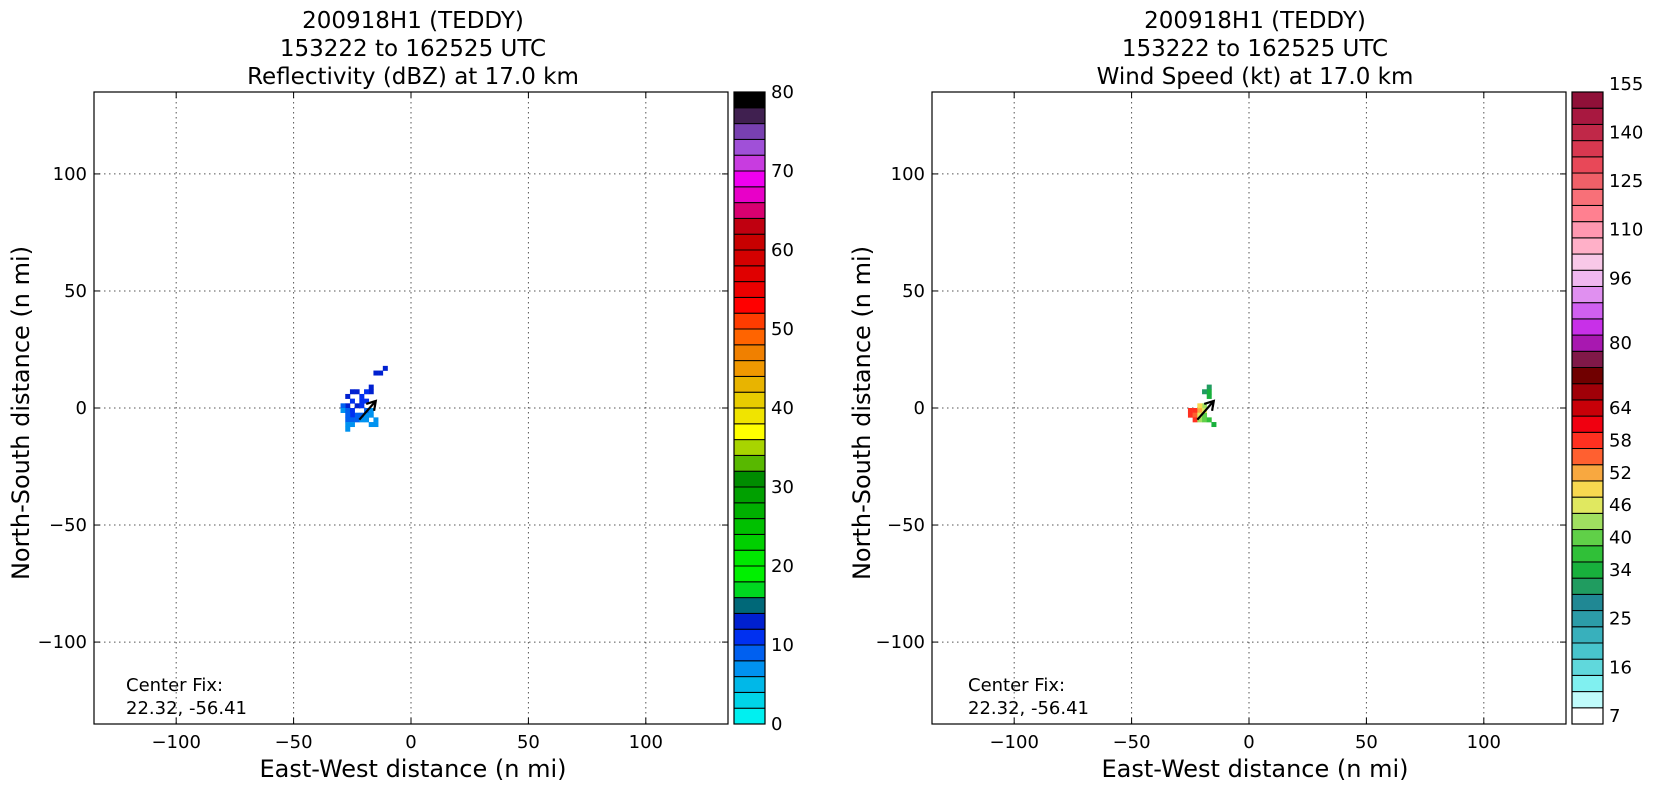  What do you see at coordinates (1484, 742) in the screenshot?
I see `x-tick-label: 100` at bounding box center [1484, 742].